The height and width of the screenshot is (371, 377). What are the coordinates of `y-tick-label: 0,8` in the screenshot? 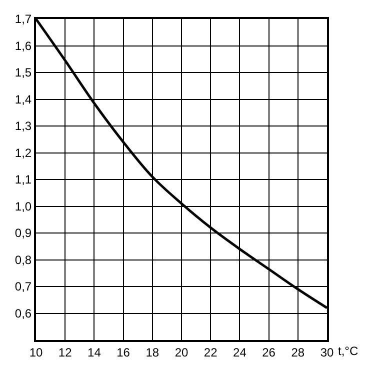 It's located at (23, 259).